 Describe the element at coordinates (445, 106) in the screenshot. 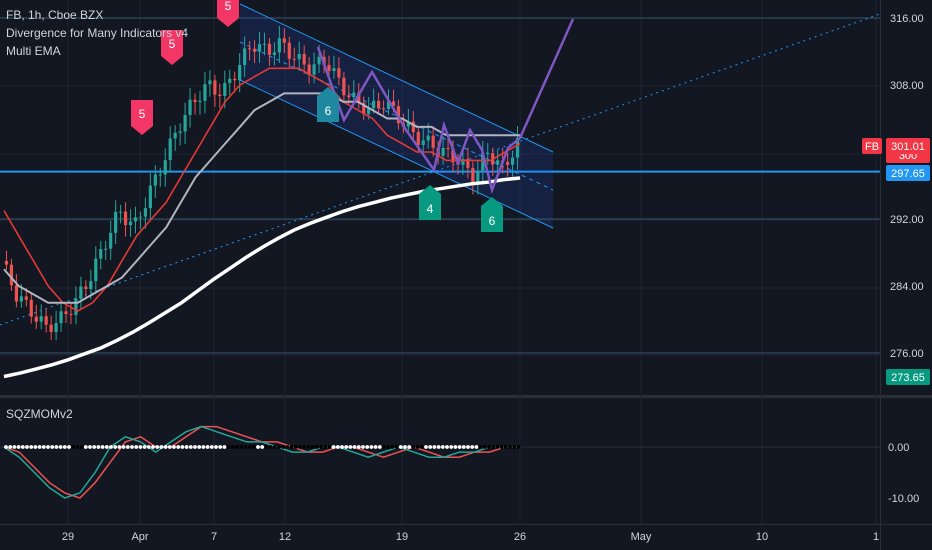

I see `pattern-line` at that location.